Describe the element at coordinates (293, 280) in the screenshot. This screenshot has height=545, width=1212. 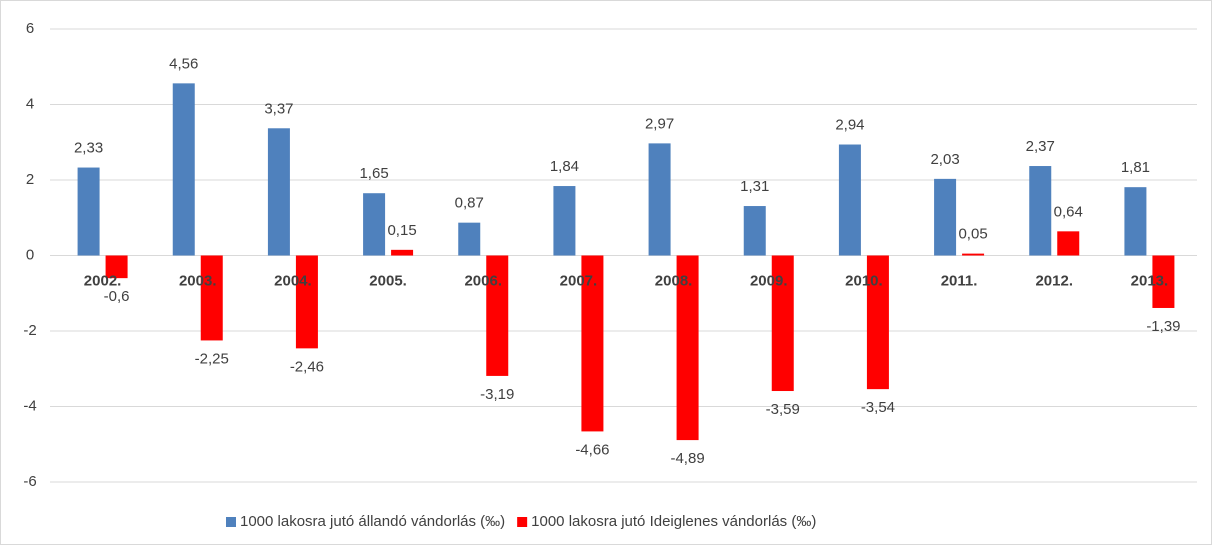
I see `x-tick-label: 2004.` at that location.